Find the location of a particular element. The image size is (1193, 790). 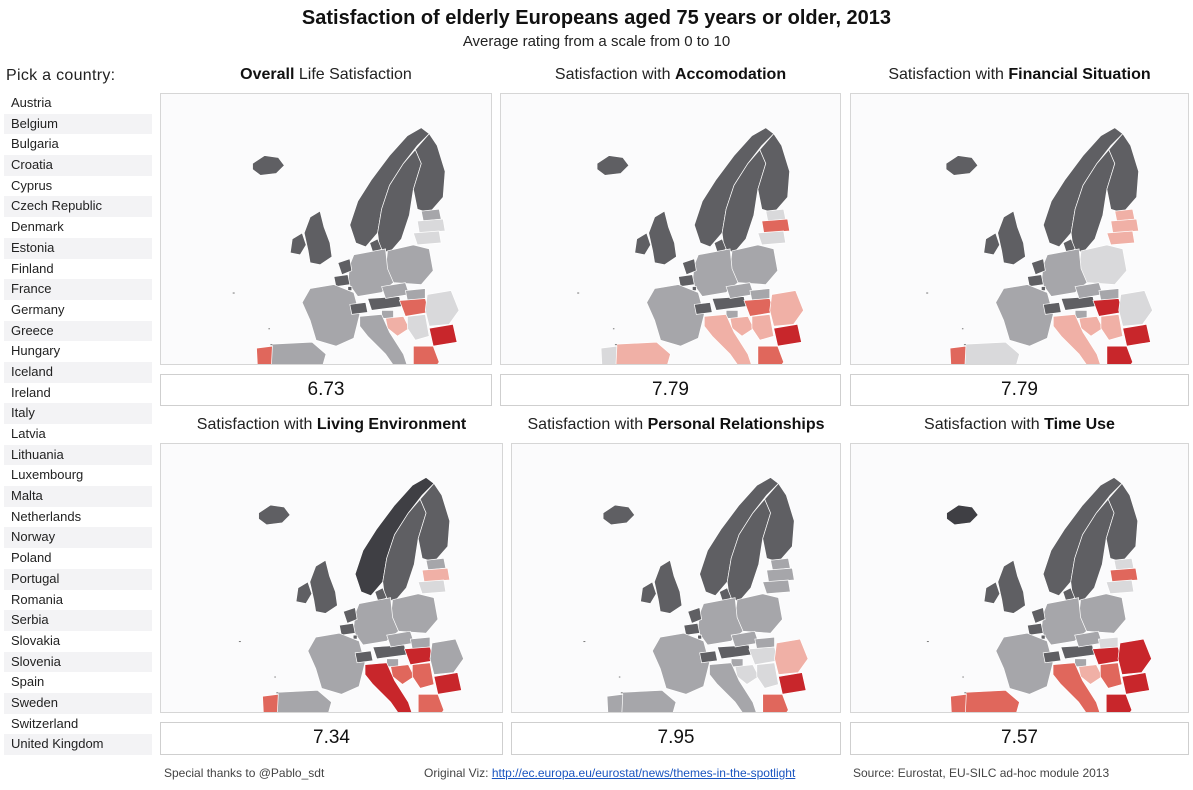

country-item: Cyprus is located at coordinates (78, 186).